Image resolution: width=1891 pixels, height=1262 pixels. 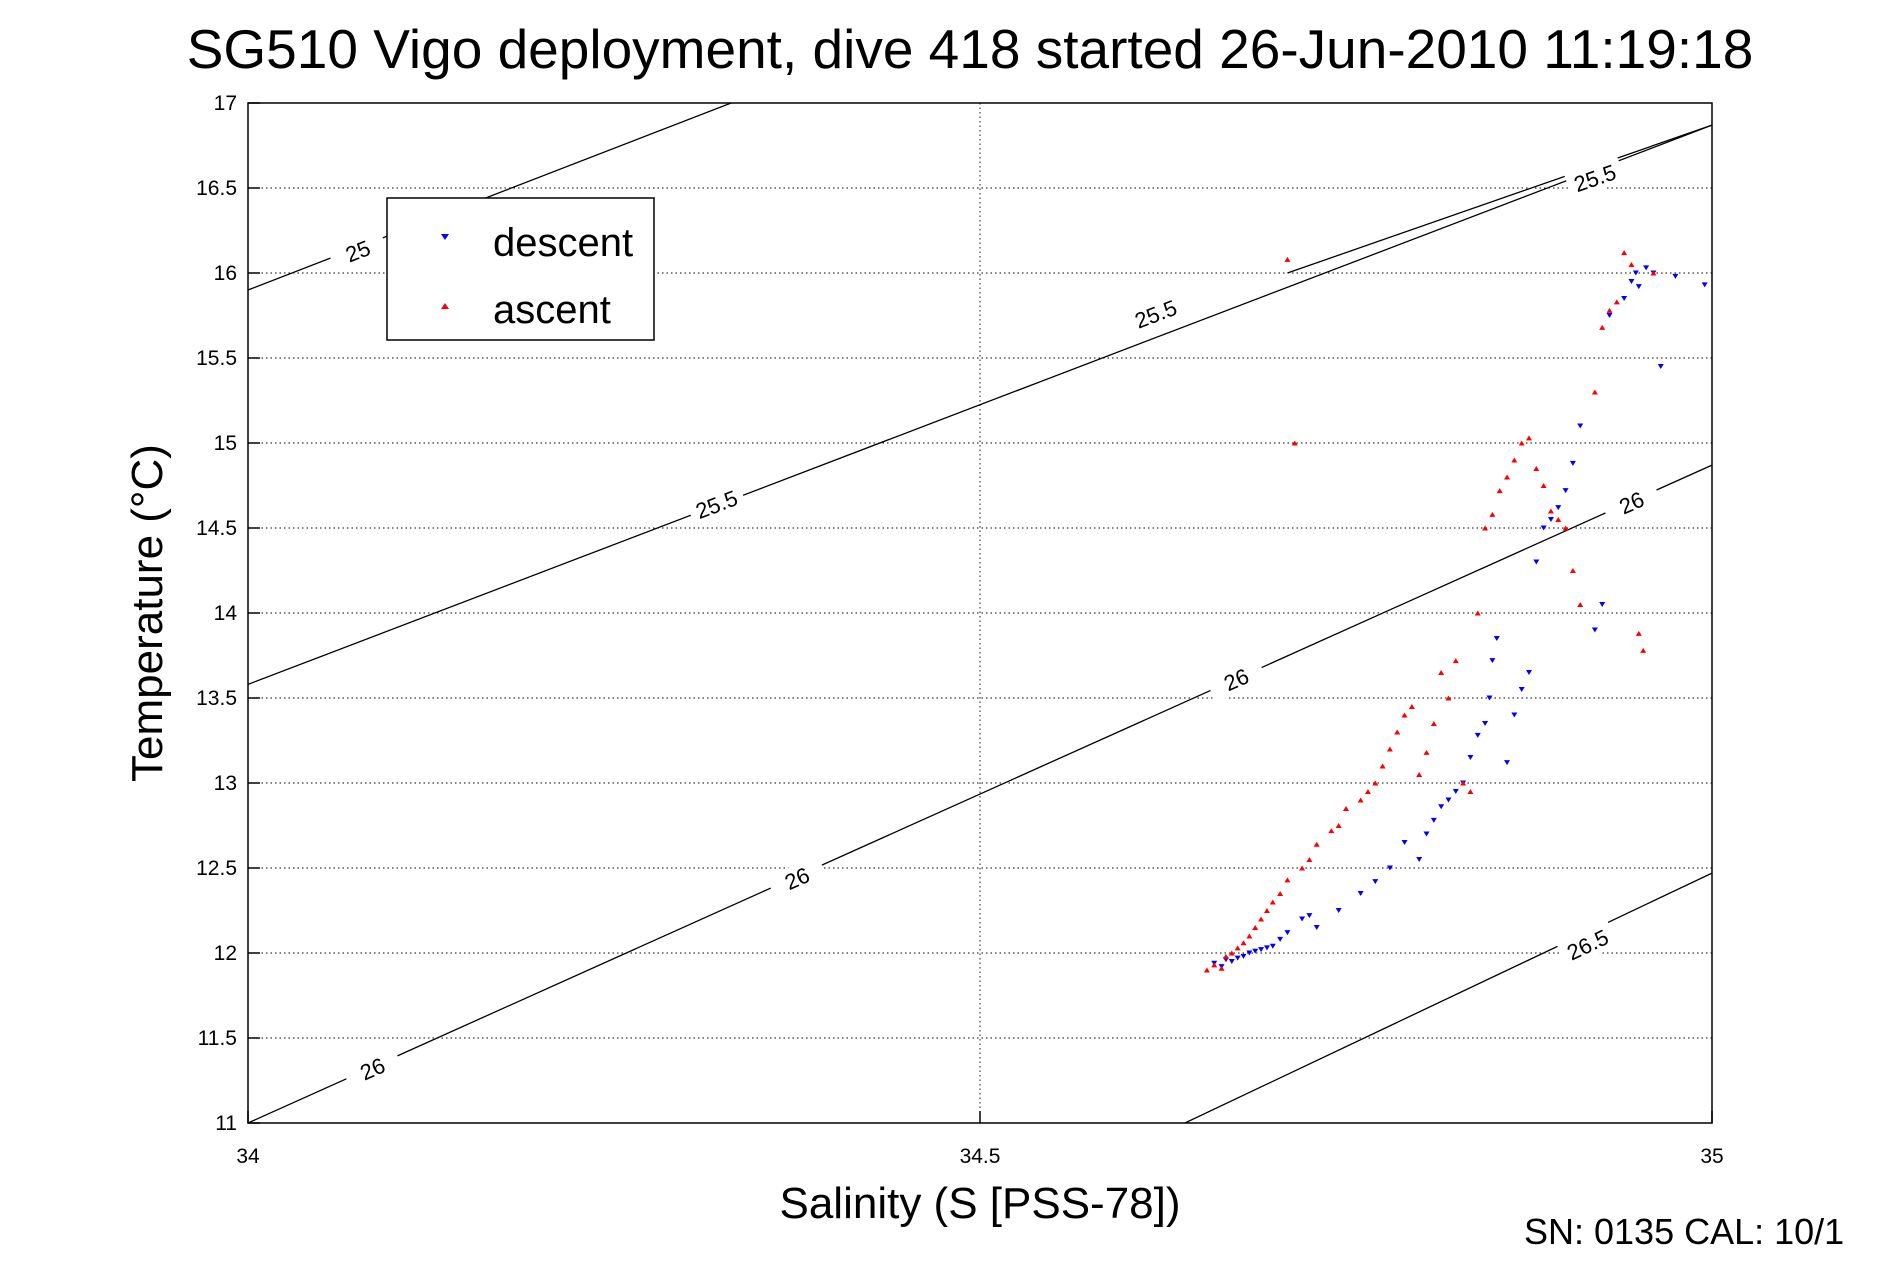 I want to click on legend-label-ascent: ascent, so click(x=552, y=310).